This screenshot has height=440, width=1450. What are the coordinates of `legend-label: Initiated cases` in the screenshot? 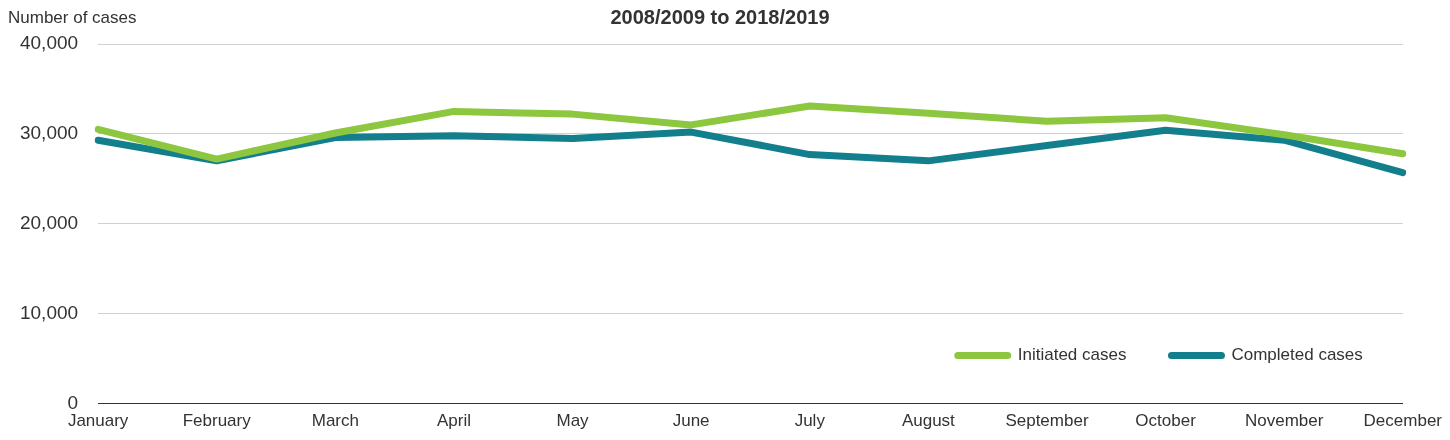 It's located at (1072, 355).